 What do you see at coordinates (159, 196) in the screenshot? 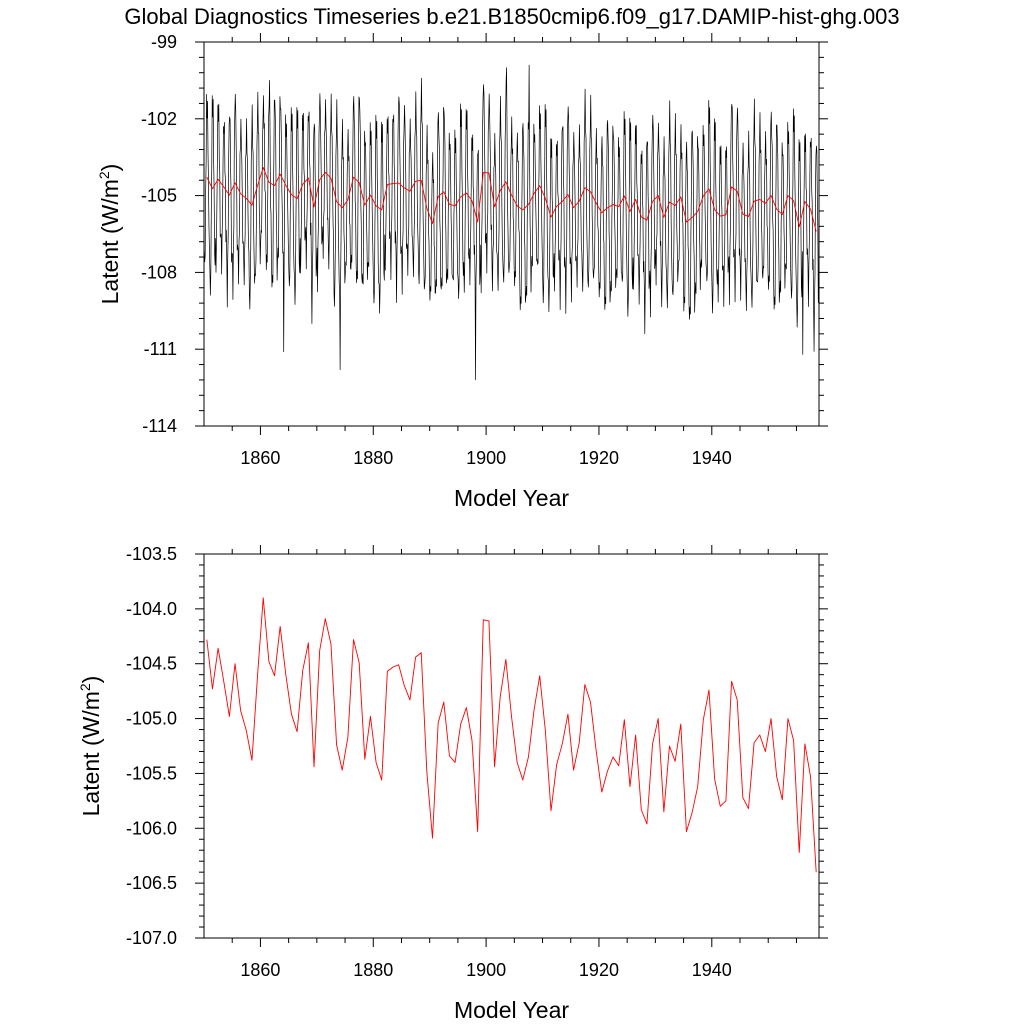
I see `y-tick-label: -105` at bounding box center [159, 196].